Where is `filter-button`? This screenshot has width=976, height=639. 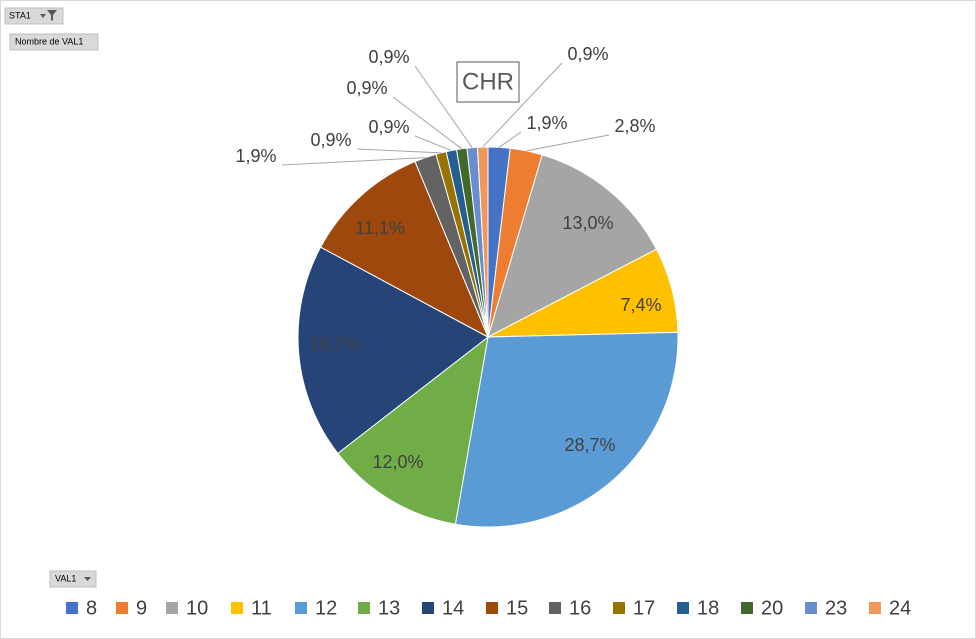
filter-button is located at coordinates (34, 16).